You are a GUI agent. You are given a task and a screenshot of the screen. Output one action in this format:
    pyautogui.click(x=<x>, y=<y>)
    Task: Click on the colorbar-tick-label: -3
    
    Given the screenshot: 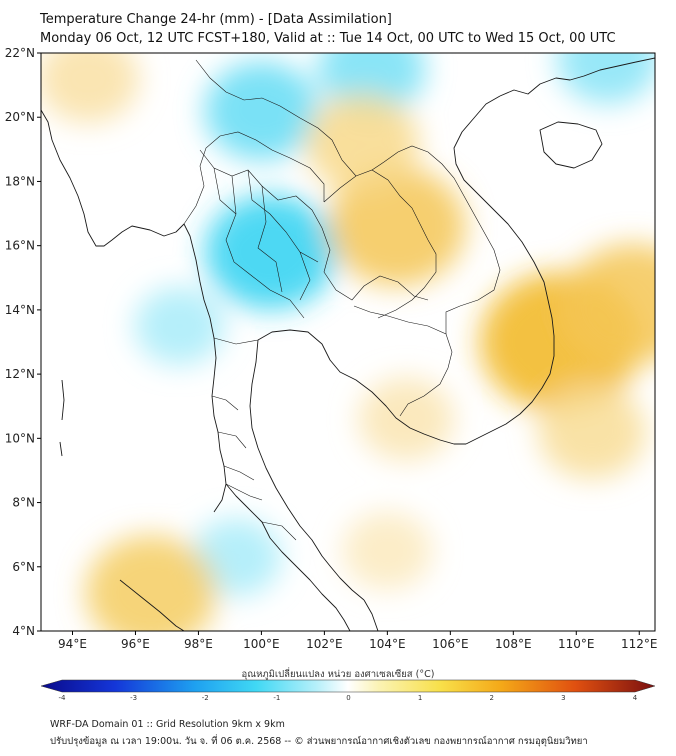 What is the action you would take?
    pyautogui.click(x=133, y=698)
    